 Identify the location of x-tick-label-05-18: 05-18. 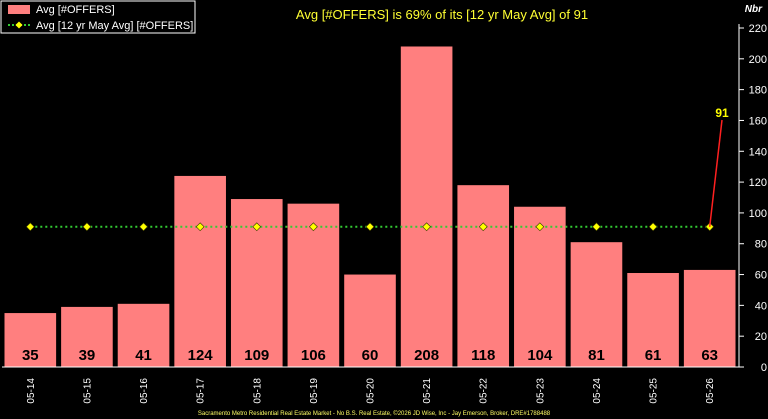
(257, 391).